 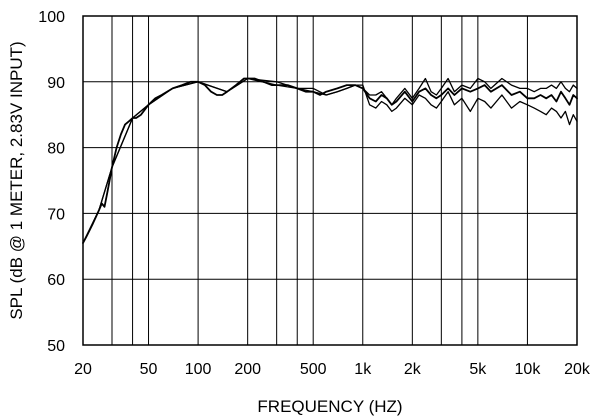 What do you see at coordinates (413, 369) in the screenshot?
I see `x-tick-label: 2k` at bounding box center [413, 369].